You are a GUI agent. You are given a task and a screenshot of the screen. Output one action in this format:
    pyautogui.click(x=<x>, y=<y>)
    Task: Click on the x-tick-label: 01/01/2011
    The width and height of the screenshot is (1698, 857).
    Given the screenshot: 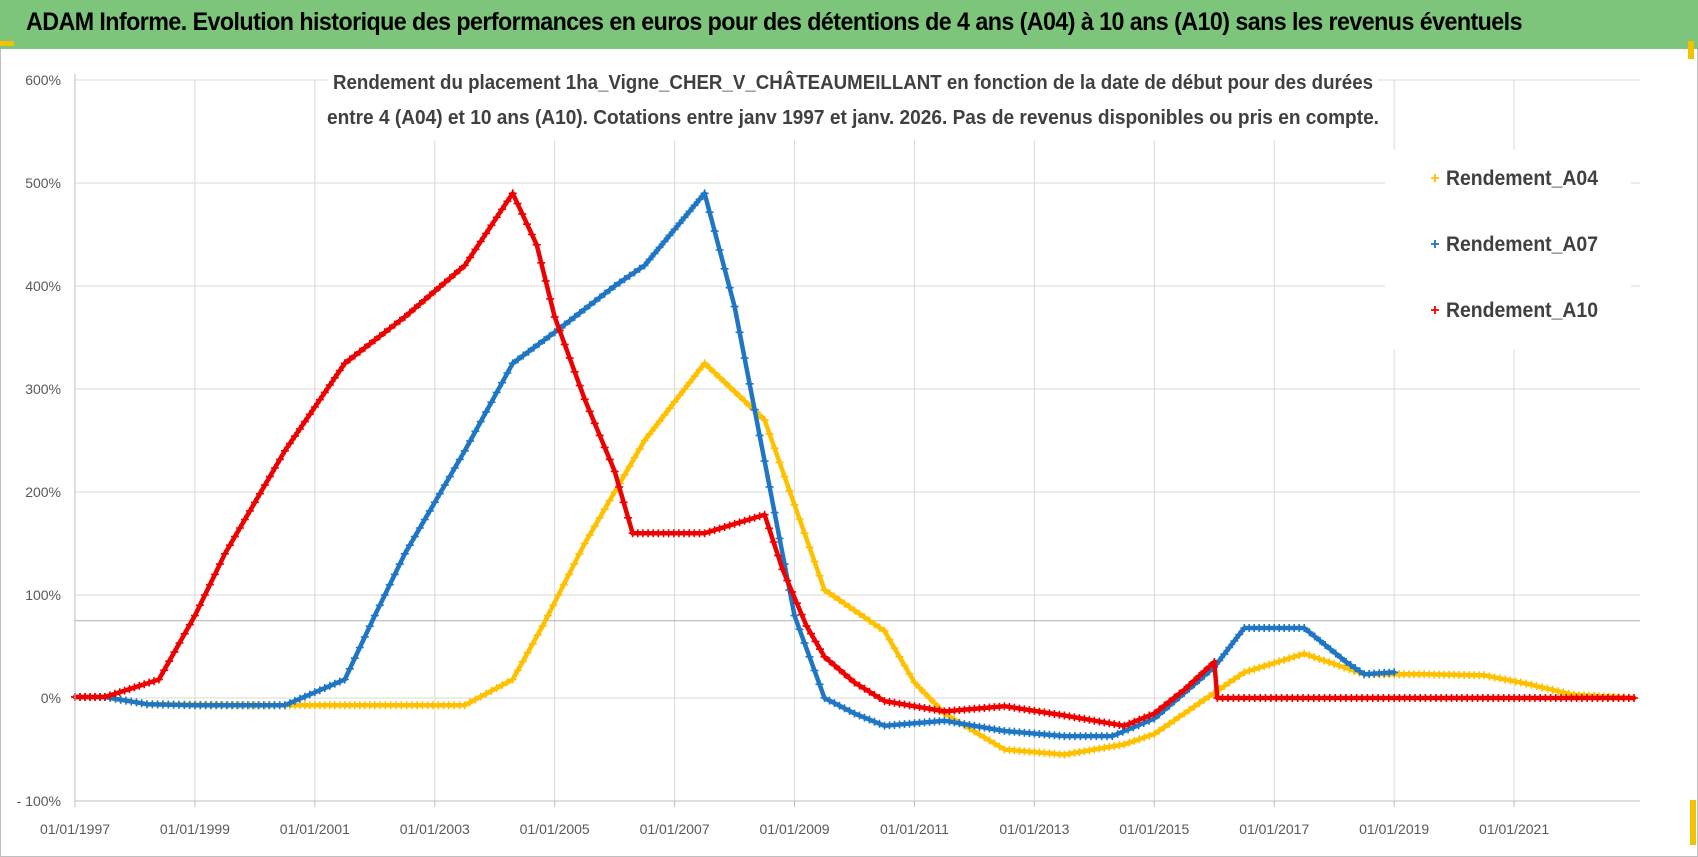 What is the action you would take?
    pyautogui.click(x=914, y=829)
    